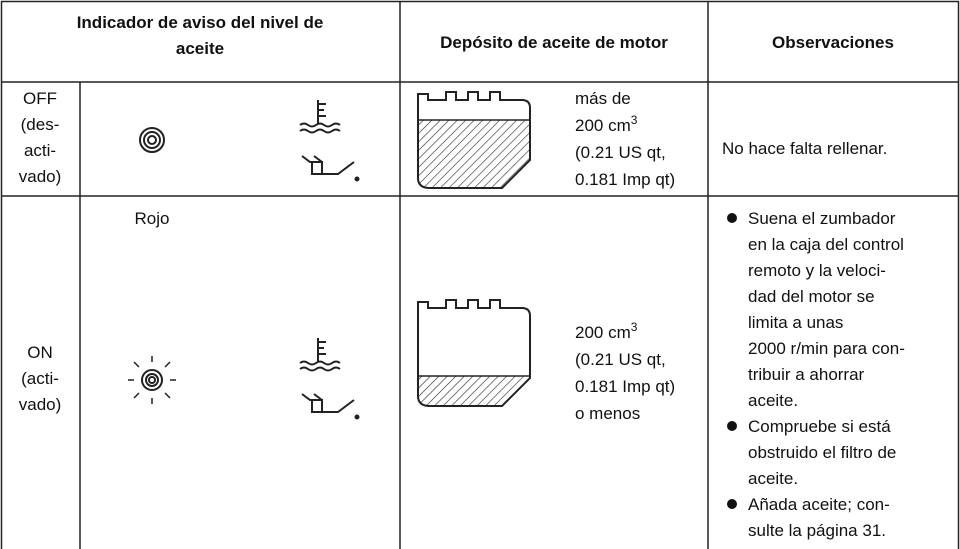  Describe the element at coordinates (40, 150) in the screenshot. I see `state-label: acti-` at that location.